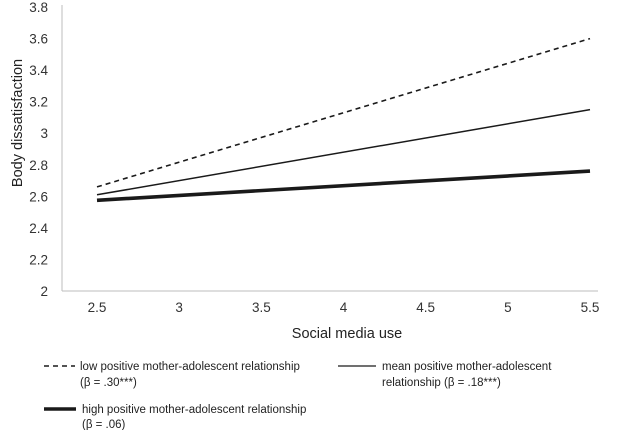 Image resolution: width=631 pixels, height=430 pixels. What do you see at coordinates (97, 307) in the screenshot?
I see `x-tick-label: 2.5` at bounding box center [97, 307].